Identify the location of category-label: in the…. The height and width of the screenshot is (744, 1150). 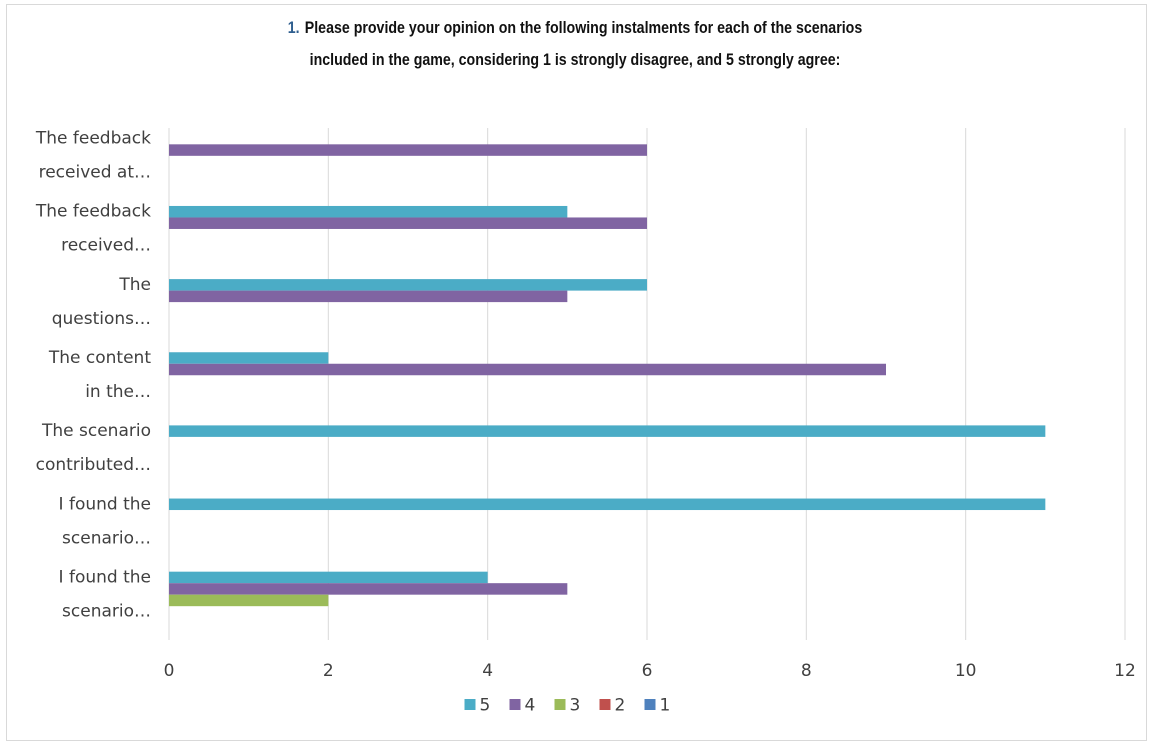
(118, 392).